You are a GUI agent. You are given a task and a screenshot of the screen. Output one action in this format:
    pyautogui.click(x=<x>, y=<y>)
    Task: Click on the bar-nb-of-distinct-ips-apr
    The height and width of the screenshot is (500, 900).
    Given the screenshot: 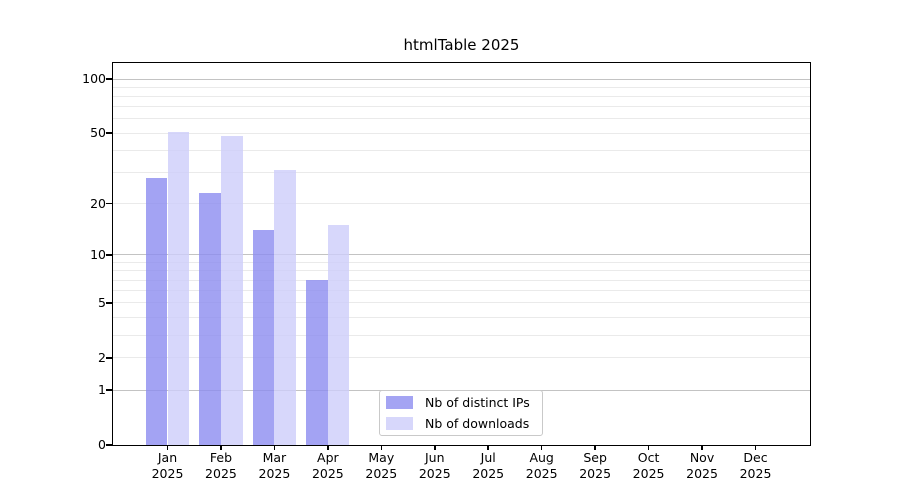 What is the action you would take?
    pyautogui.click(x=317, y=362)
    